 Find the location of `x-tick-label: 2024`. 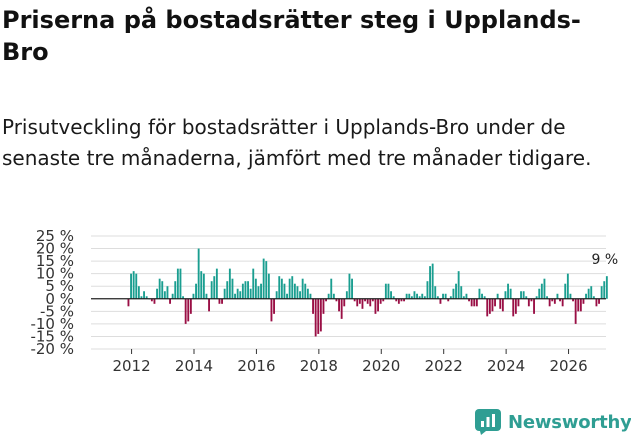

x-tick-label: 2024 is located at coordinates (506, 366).